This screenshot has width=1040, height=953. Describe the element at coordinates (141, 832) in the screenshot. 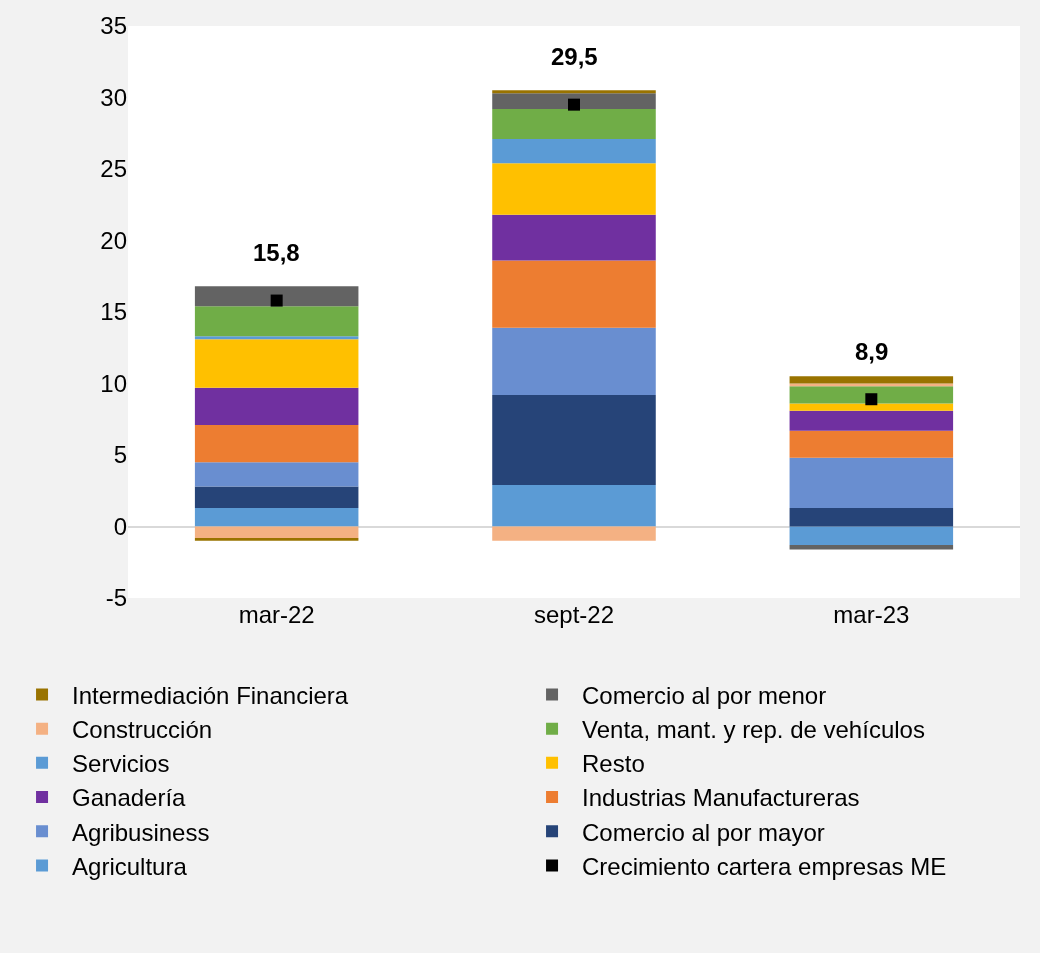

I see `legend-label: Agribusiness` at that location.